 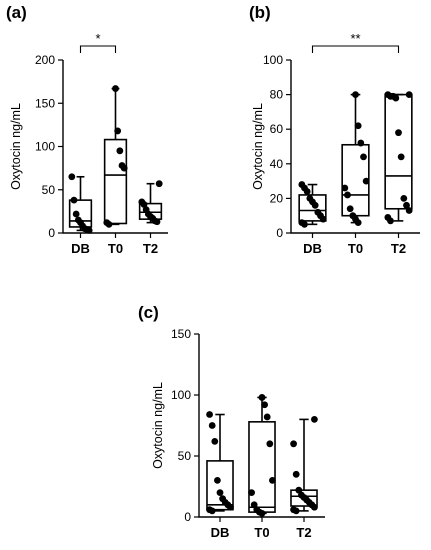 What do you see at coordinates (260, 12) in the screenshot?
I see `panel-label: (b)` at bounding box center [260, 12].